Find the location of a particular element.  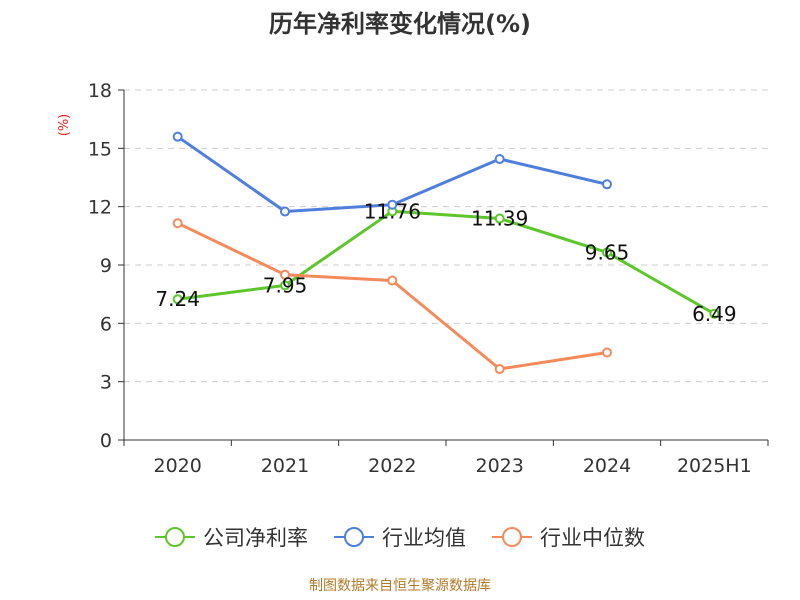

legend: 公司净利率 行业均值 行业中位数 is located at coordinates (400, 538).